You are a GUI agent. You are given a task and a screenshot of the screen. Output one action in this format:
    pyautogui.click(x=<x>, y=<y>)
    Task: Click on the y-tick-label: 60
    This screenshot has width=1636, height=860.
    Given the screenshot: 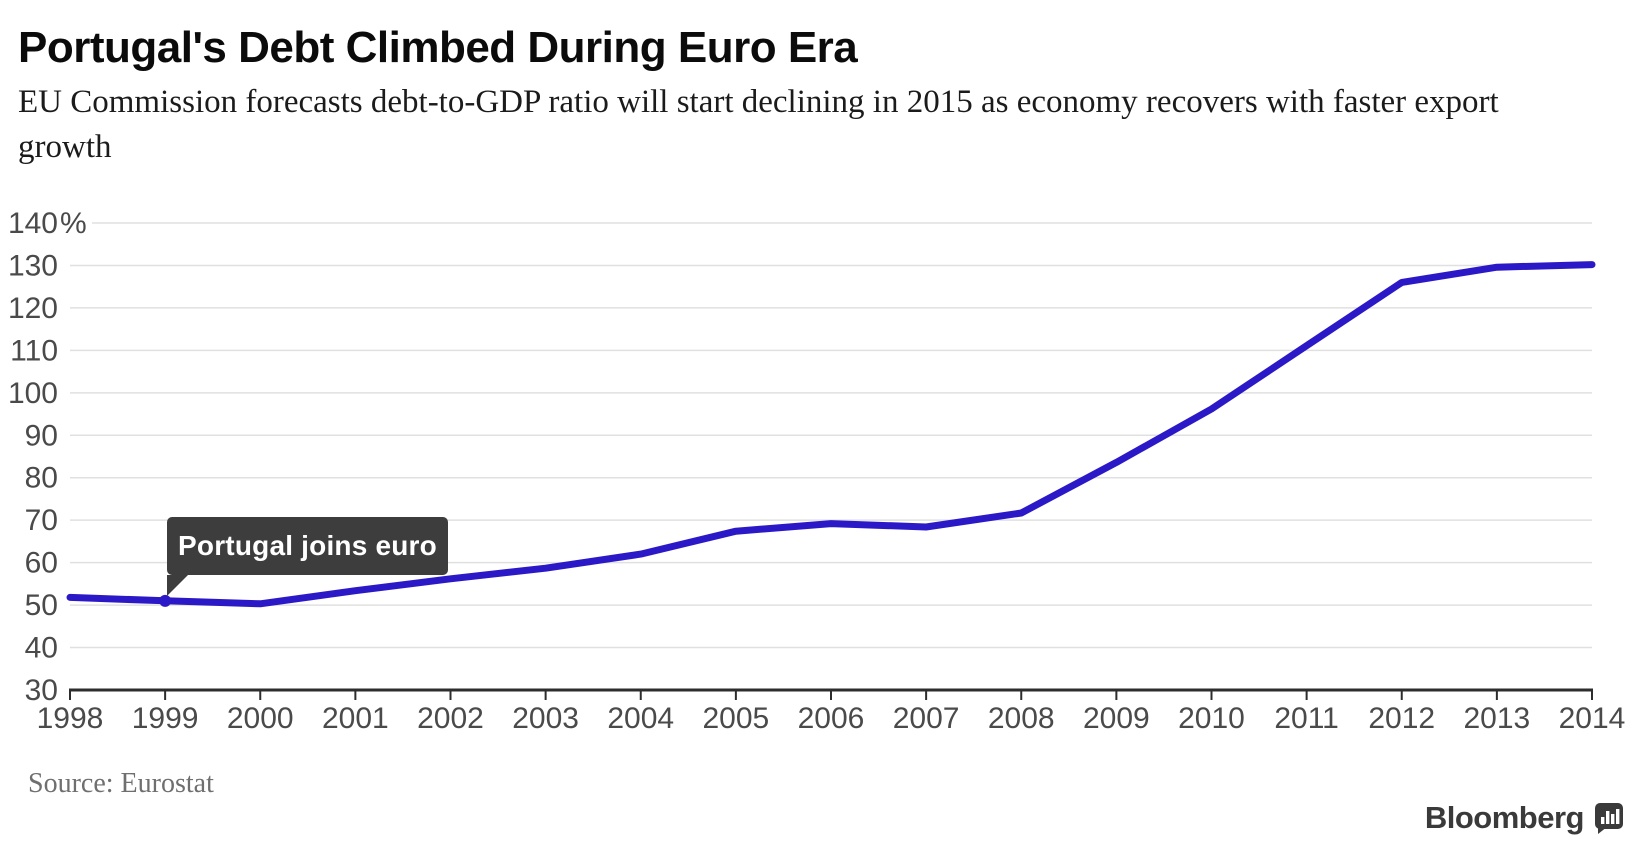 What is the action you would take?
    pyautogui.click(x=41, y=563)
    